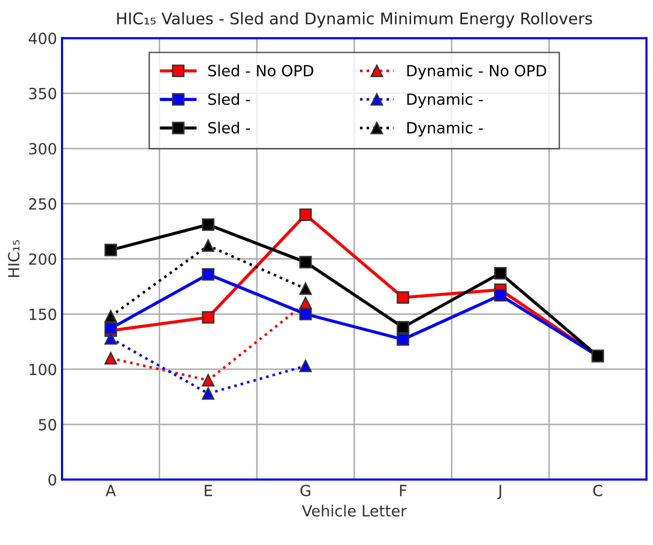 The height and width of the screenshot is (545, 653). Describe the element at coordinates (43, 314) in the screenshot. I see `y-tick-label: 150` at that location.